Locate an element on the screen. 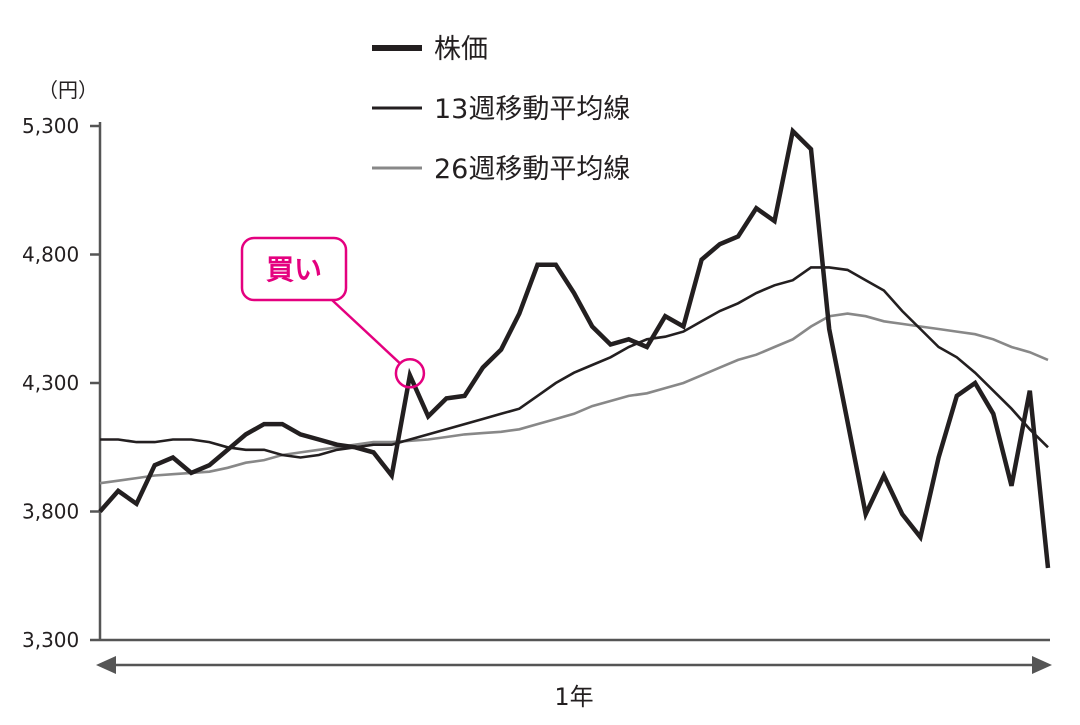 The height and width of the screenshot is (725, 1080). y-tick-label: 3,800 is located at coordinates (50, 512).